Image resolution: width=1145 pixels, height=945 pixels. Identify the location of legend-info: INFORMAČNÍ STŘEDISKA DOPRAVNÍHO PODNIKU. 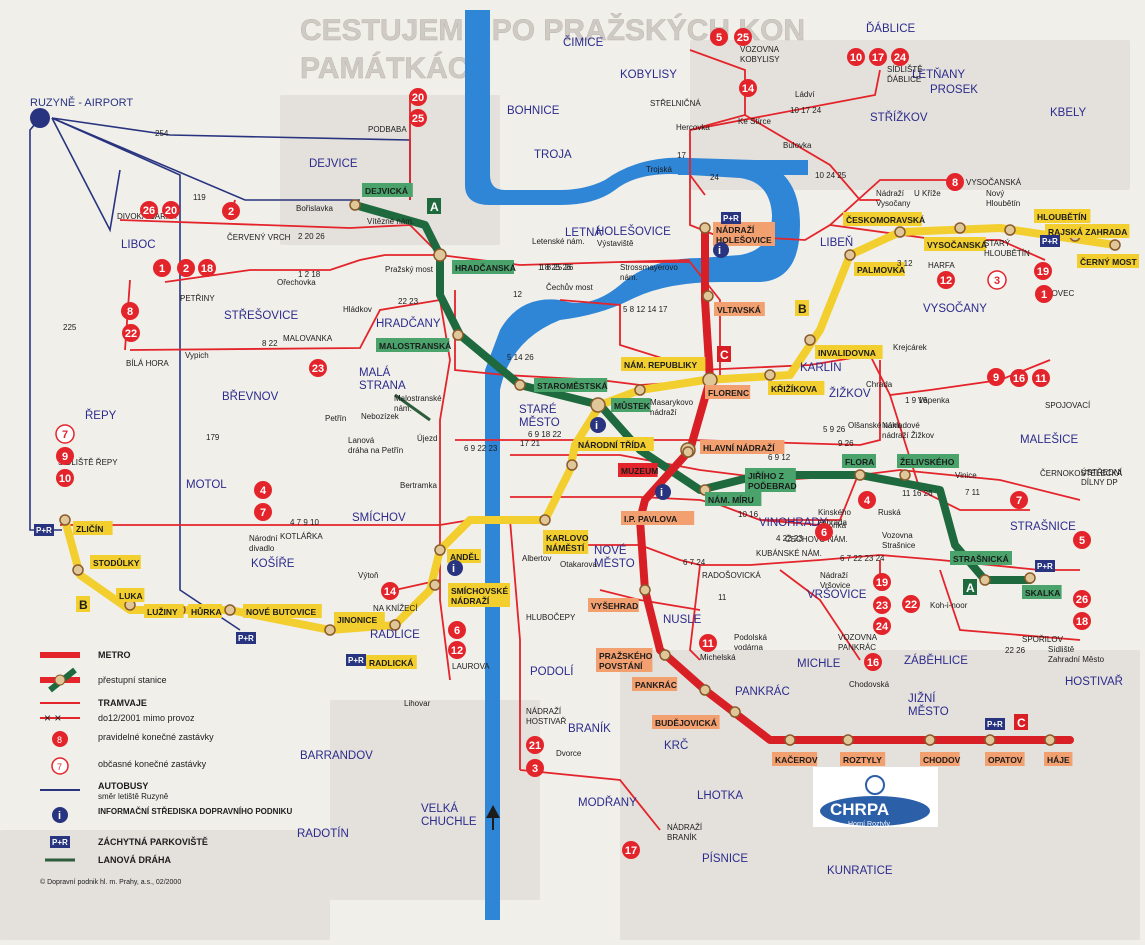
(195, 811).